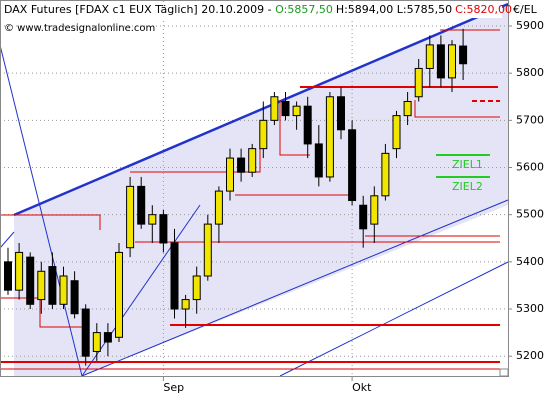 The image size is (550, 400). I want to click on targets: ZIEL1 ZIEL2, so click(463, 173).